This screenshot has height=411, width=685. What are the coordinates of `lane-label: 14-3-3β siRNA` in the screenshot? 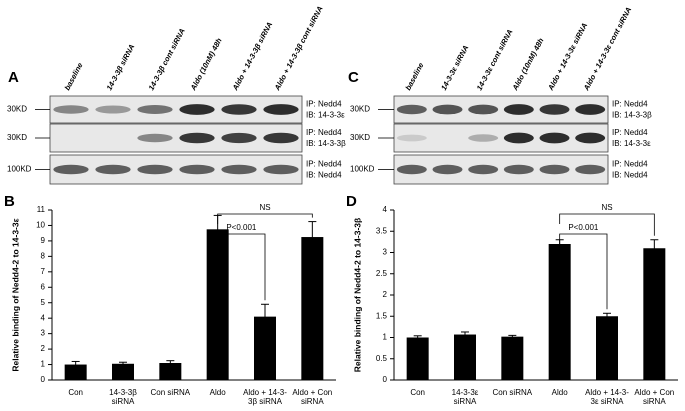 It's located at (121, 67).